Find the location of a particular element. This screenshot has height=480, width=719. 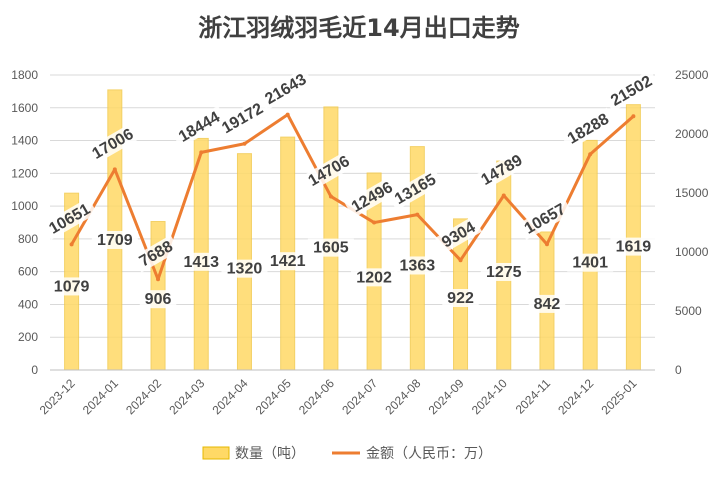

left-tick-label: 400 is located at coordinates (28, 304).